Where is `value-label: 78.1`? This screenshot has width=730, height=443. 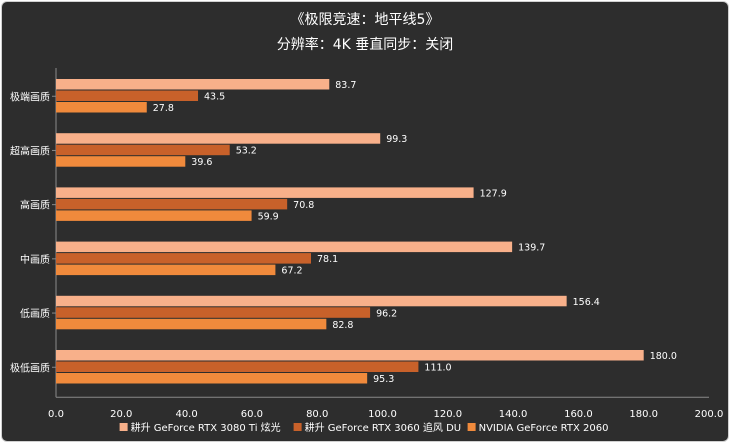
value-label: 78.1 is located at coordinates (327, 259).